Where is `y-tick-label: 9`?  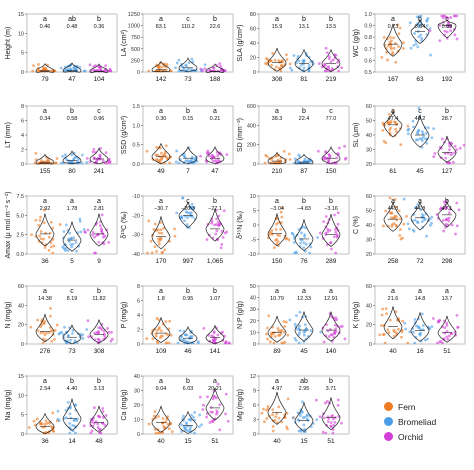
y-tick-label: 9 is located at coordinates (254, 392).